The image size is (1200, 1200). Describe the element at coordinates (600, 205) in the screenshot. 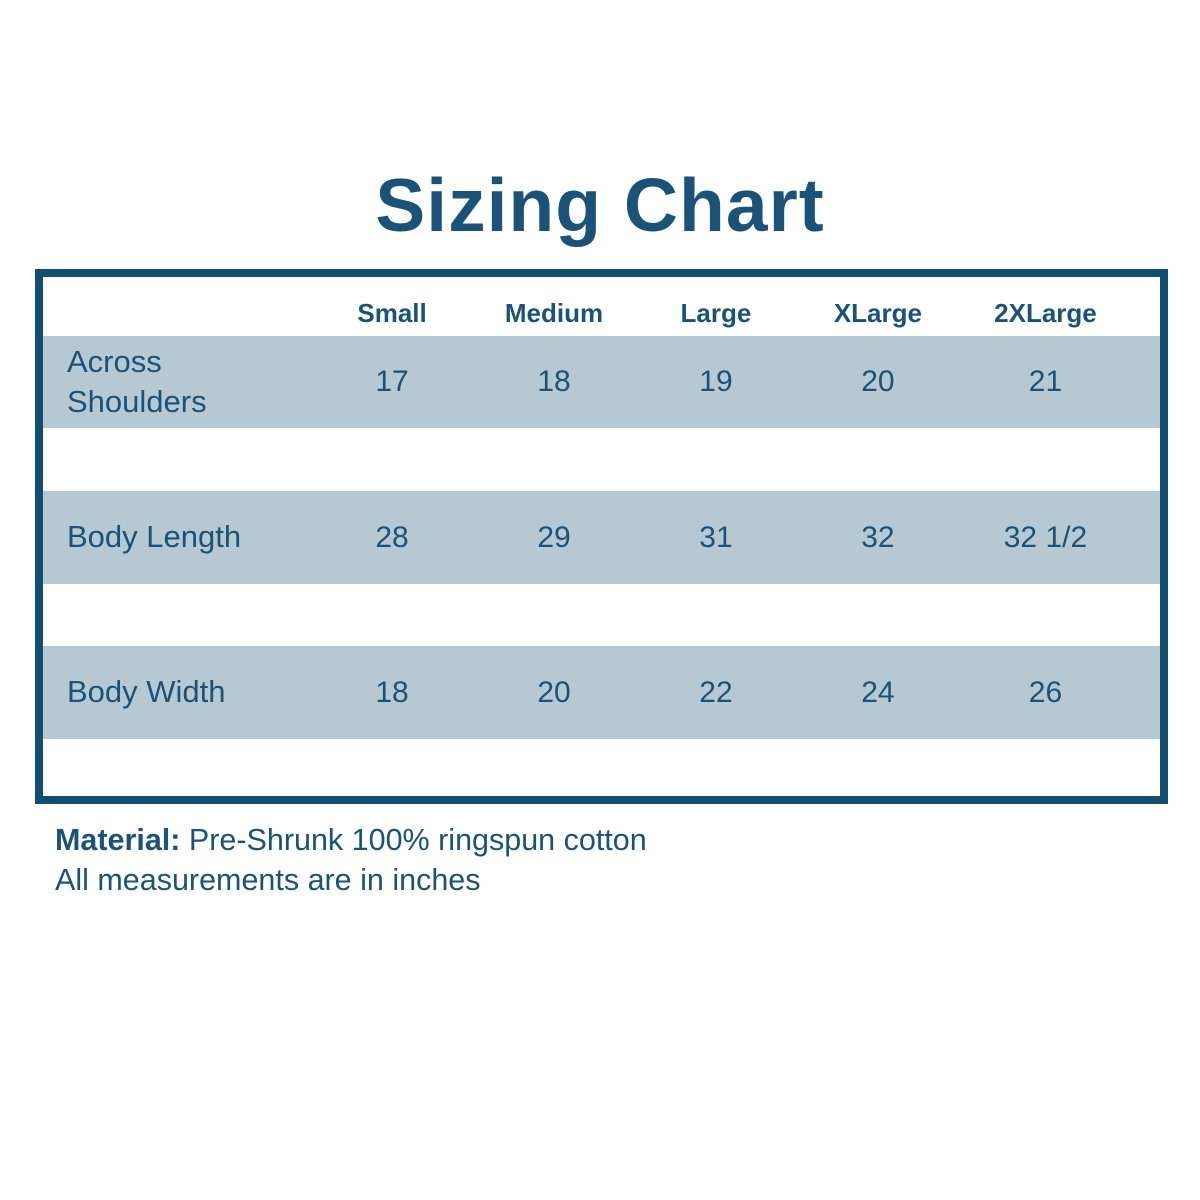

I see `page-title: Sizing Chart` at that location.